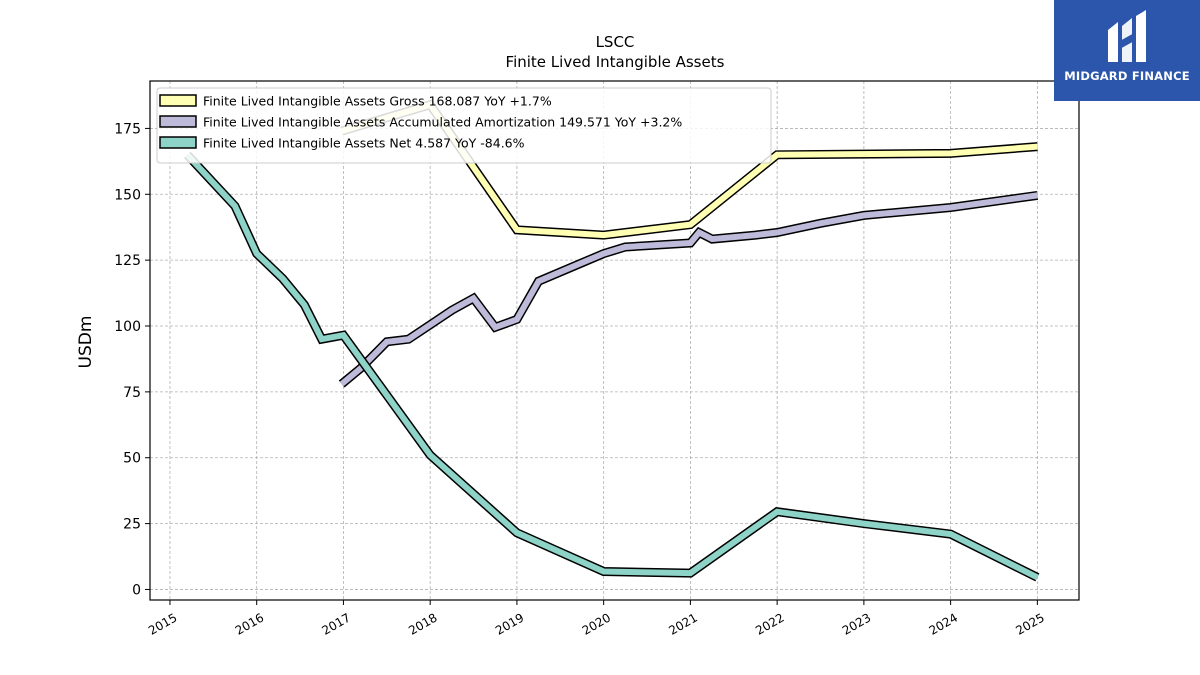 This screenshot has height=675, width=1200. I want to click on y-tick-label: 150, so click(127, 195).